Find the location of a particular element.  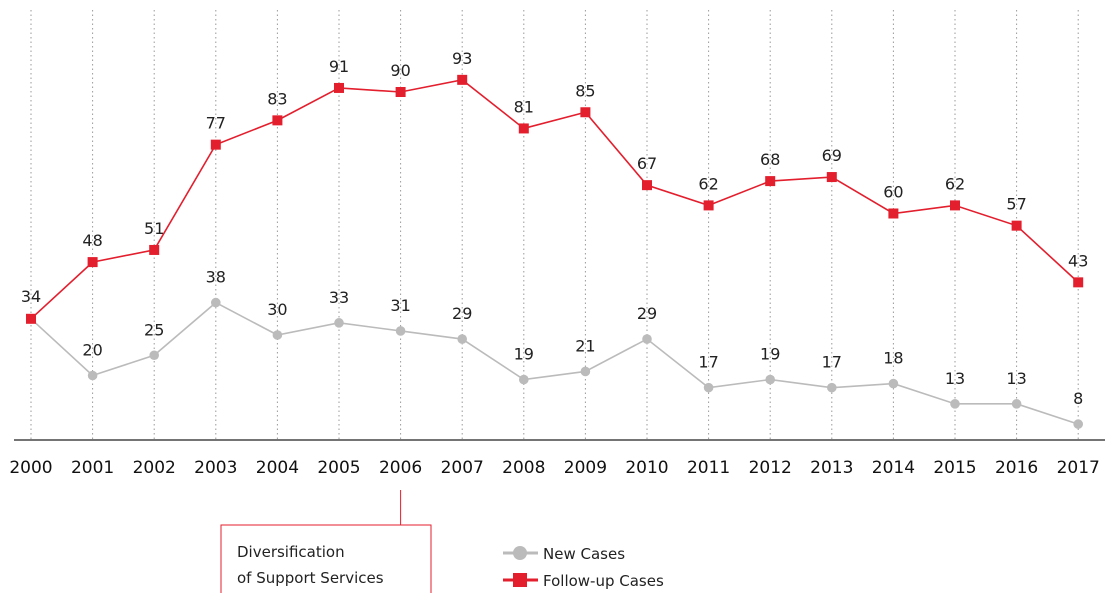

x-tick-label: 2008 is located at coordinates (523, 468).